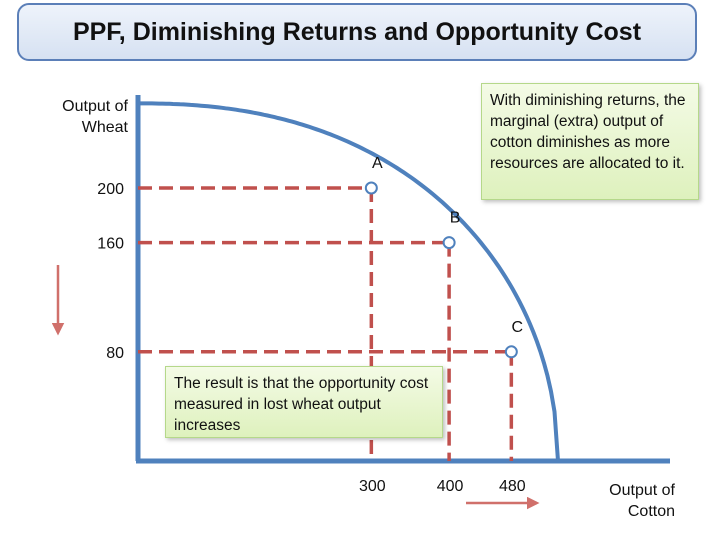 The image size is (716, 537). I want to click on x-axis-label-line2: Cotton, so click(651, 511).